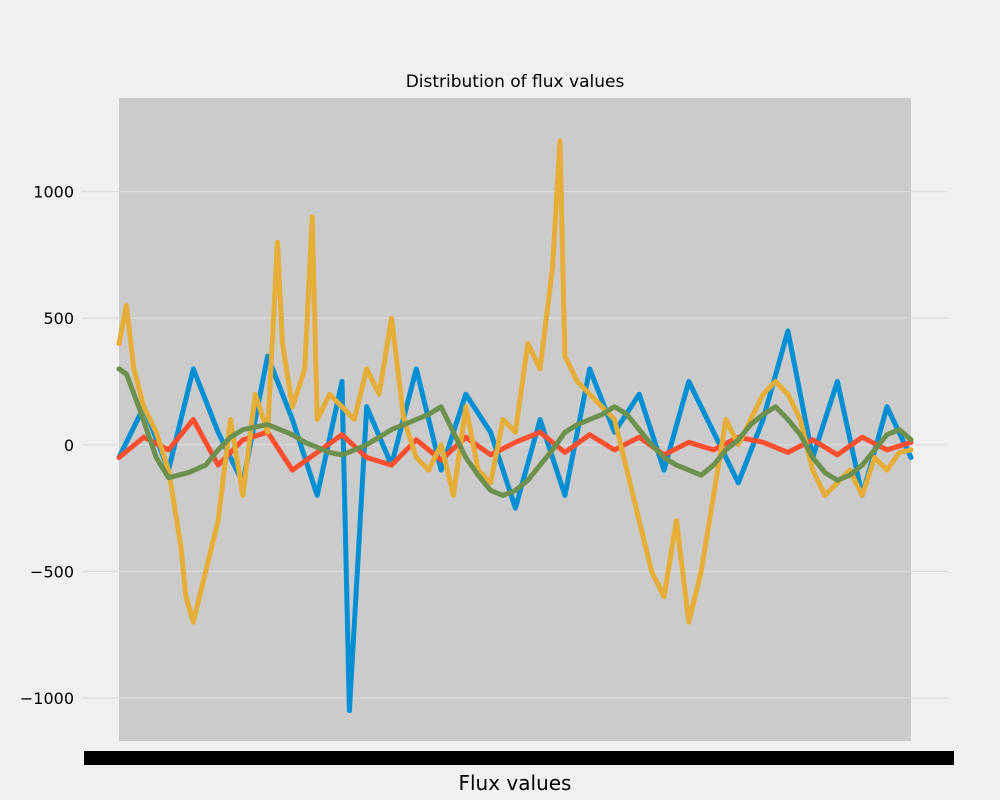 Image resolution: width=1000 pixels, height=800 pixels. Describe the element at coordinates (47, 445) in the screenshot. I see `y-tick-labels: 1000 500 0 −500 −1000` at that location.